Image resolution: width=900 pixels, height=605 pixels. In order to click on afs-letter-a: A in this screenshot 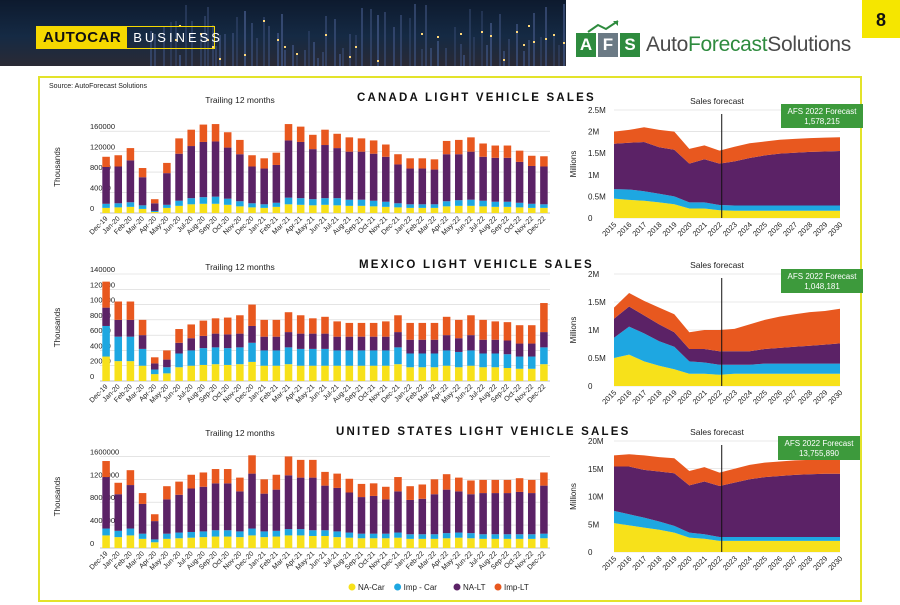, I will do `click(586, 45)`.